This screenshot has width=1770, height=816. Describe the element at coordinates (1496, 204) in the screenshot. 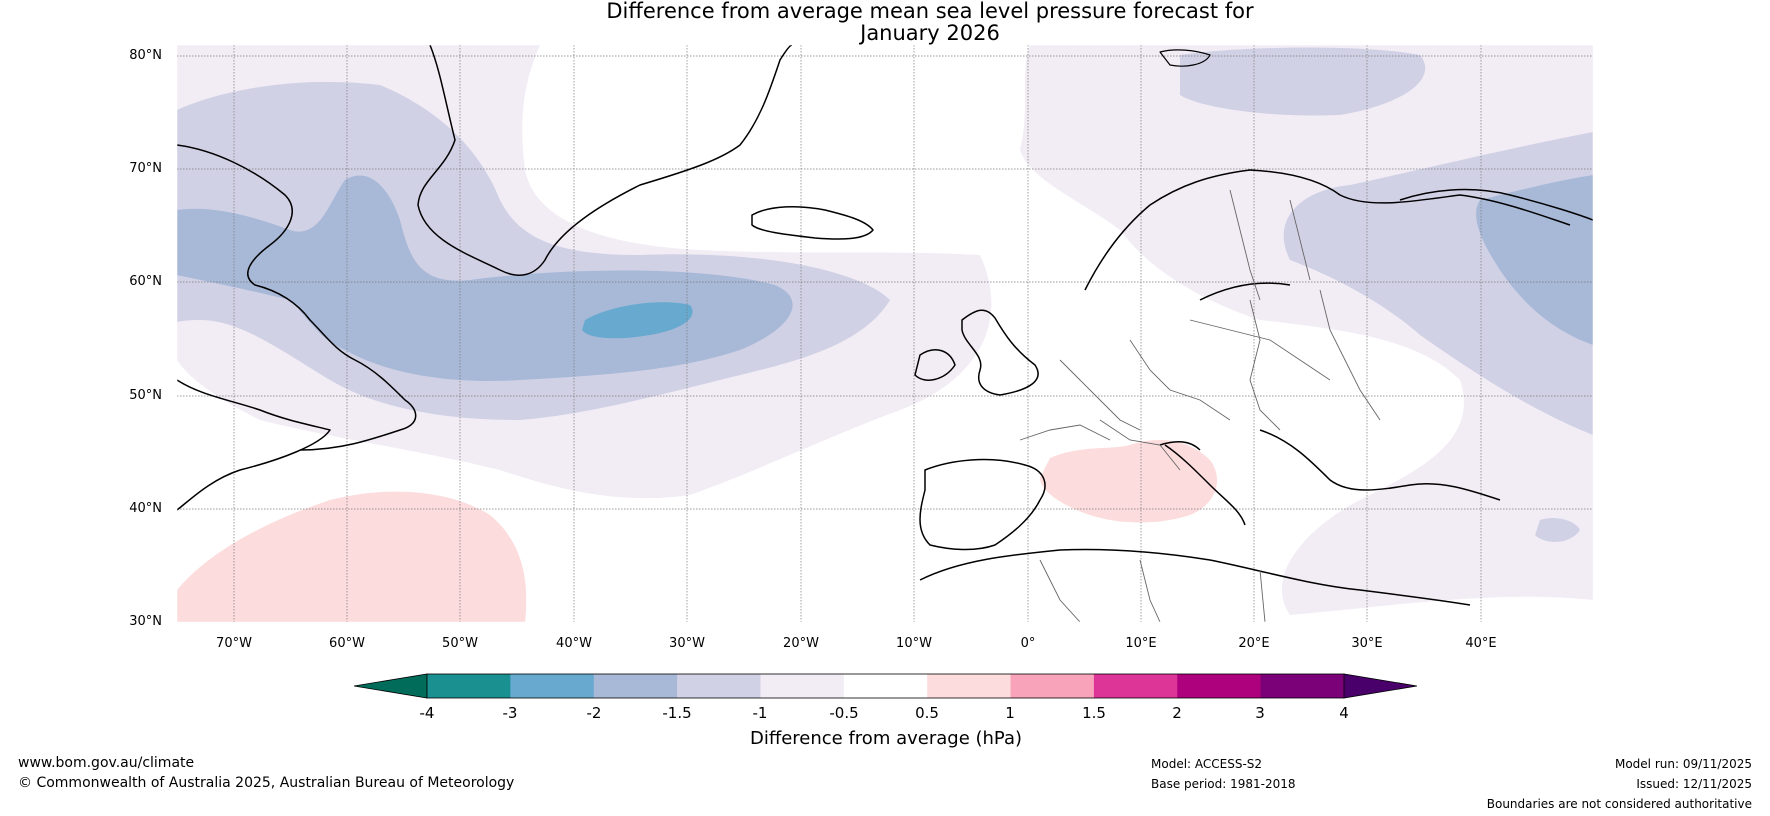

I see `coastline-russia-arctic` at that location.